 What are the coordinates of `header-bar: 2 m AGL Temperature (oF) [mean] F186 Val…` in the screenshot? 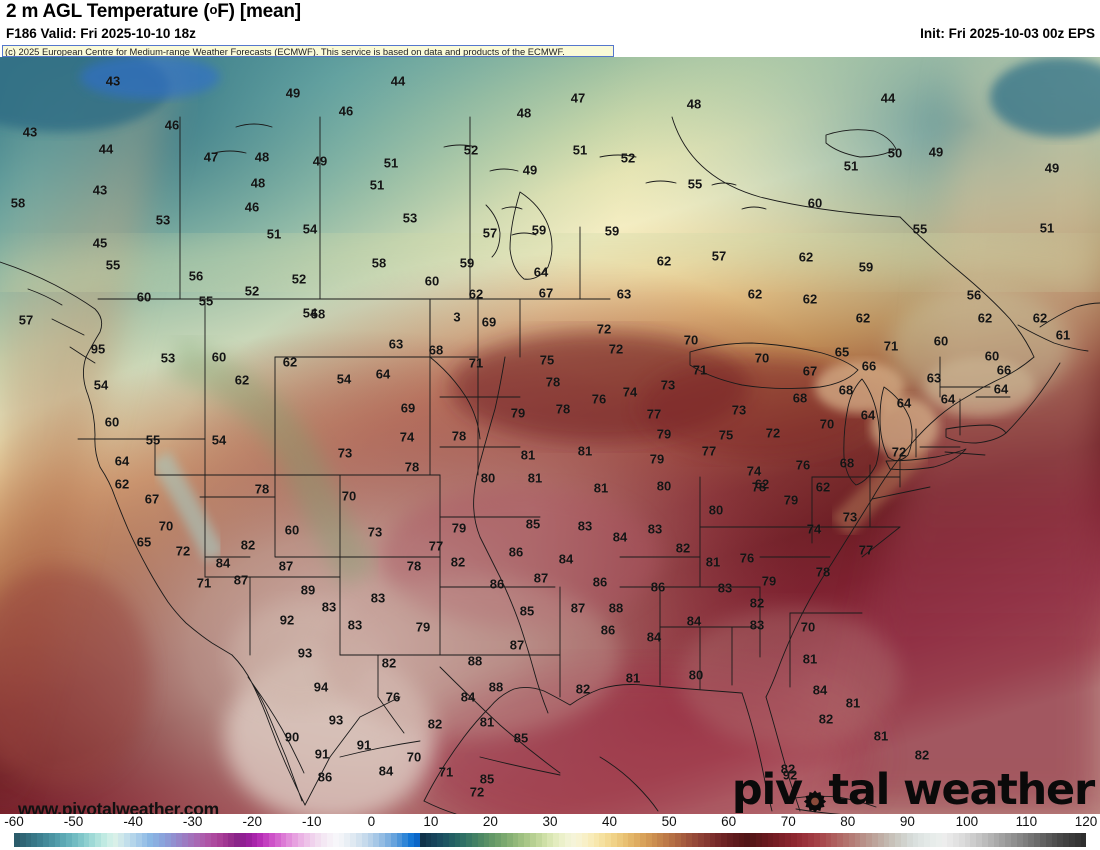 It's located at (550, 28).